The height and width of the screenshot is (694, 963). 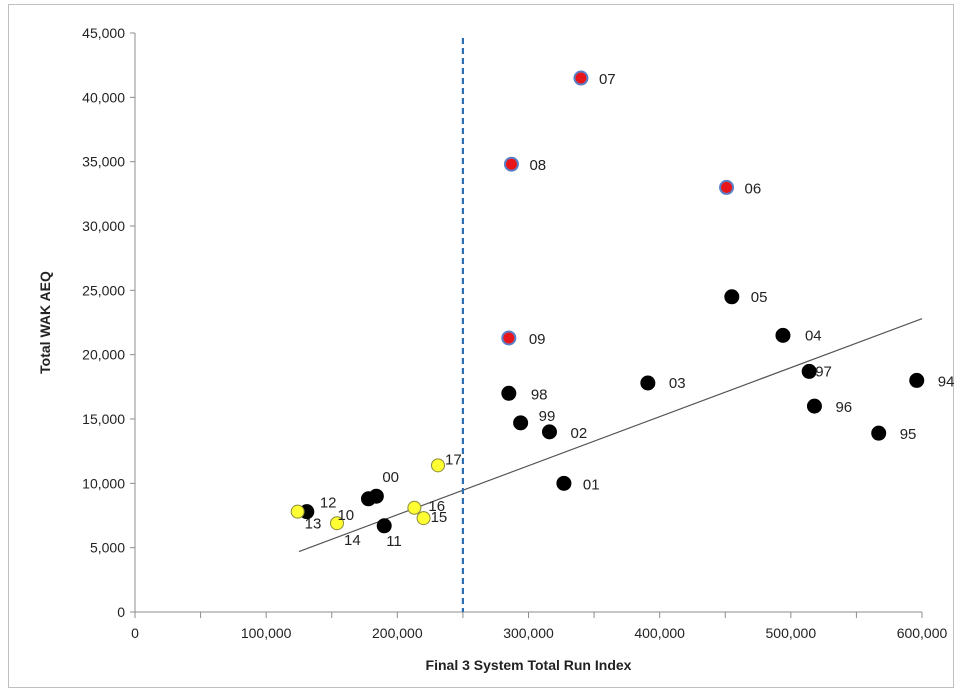 What do you see at coordinates (439, 517) in the screenshot?
I see `point-label-15: 15` at bounding box center [439, 517].